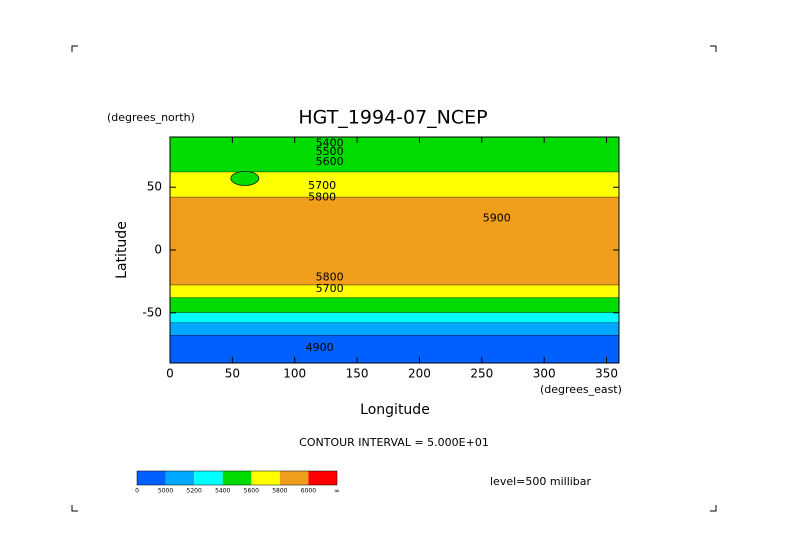  Describe the element at coordinates (497, 218) in the screenshot. I see `contour-label: 5900` at that location.